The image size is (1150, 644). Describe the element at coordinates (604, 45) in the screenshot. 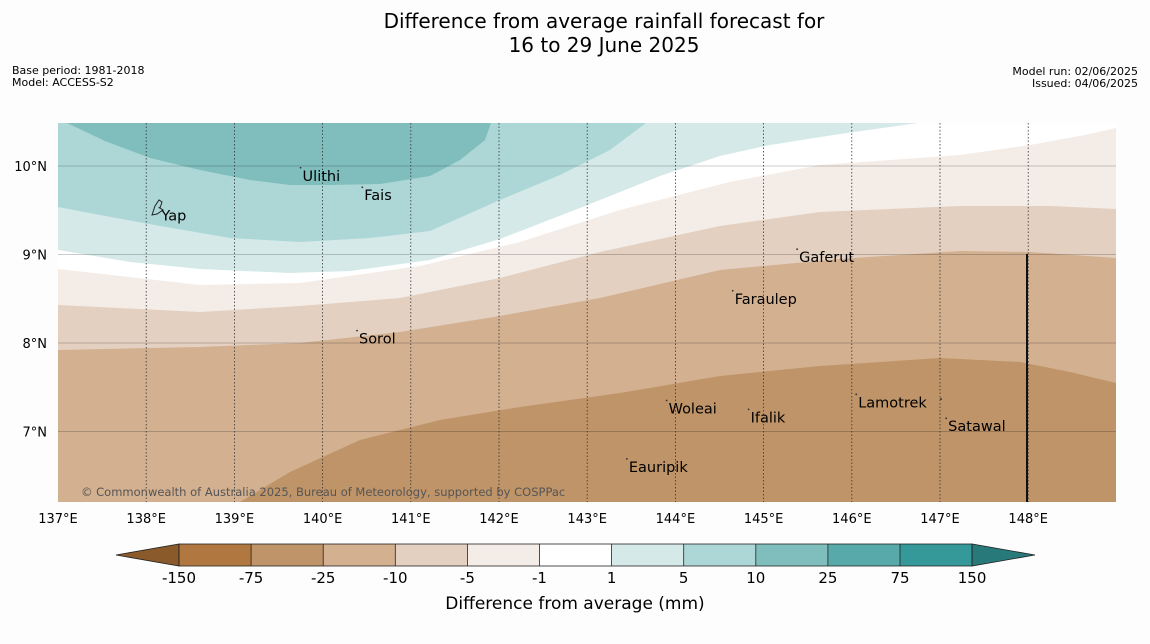

I see `title-line-2: 16 to 29 June 2025` at that location.